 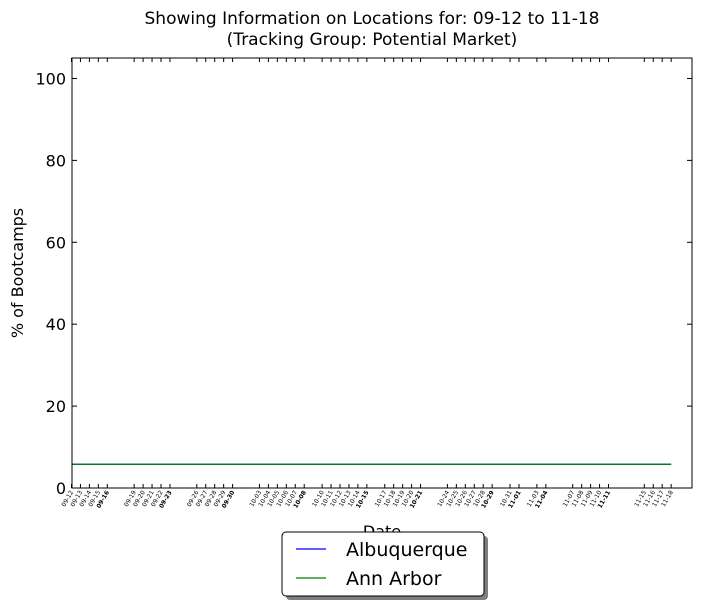 I want to click on y-tick-label: 0, so click(x=61, y=488).